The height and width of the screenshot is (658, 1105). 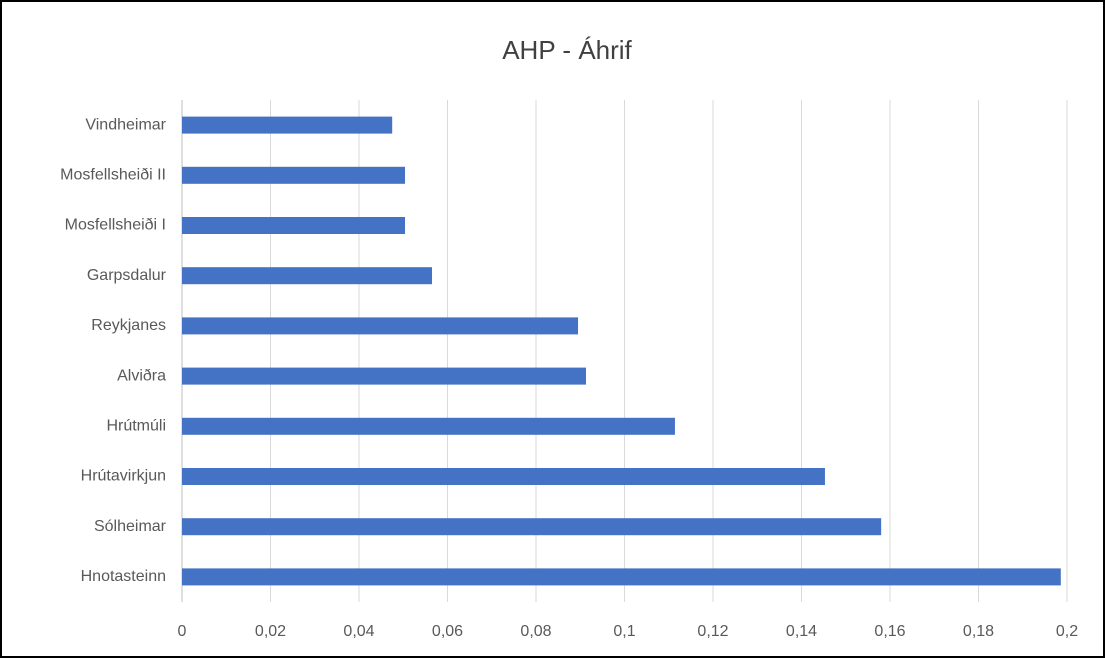 I want to click on y-tick-label: Hrútmúli, so click(x=136, y=426).